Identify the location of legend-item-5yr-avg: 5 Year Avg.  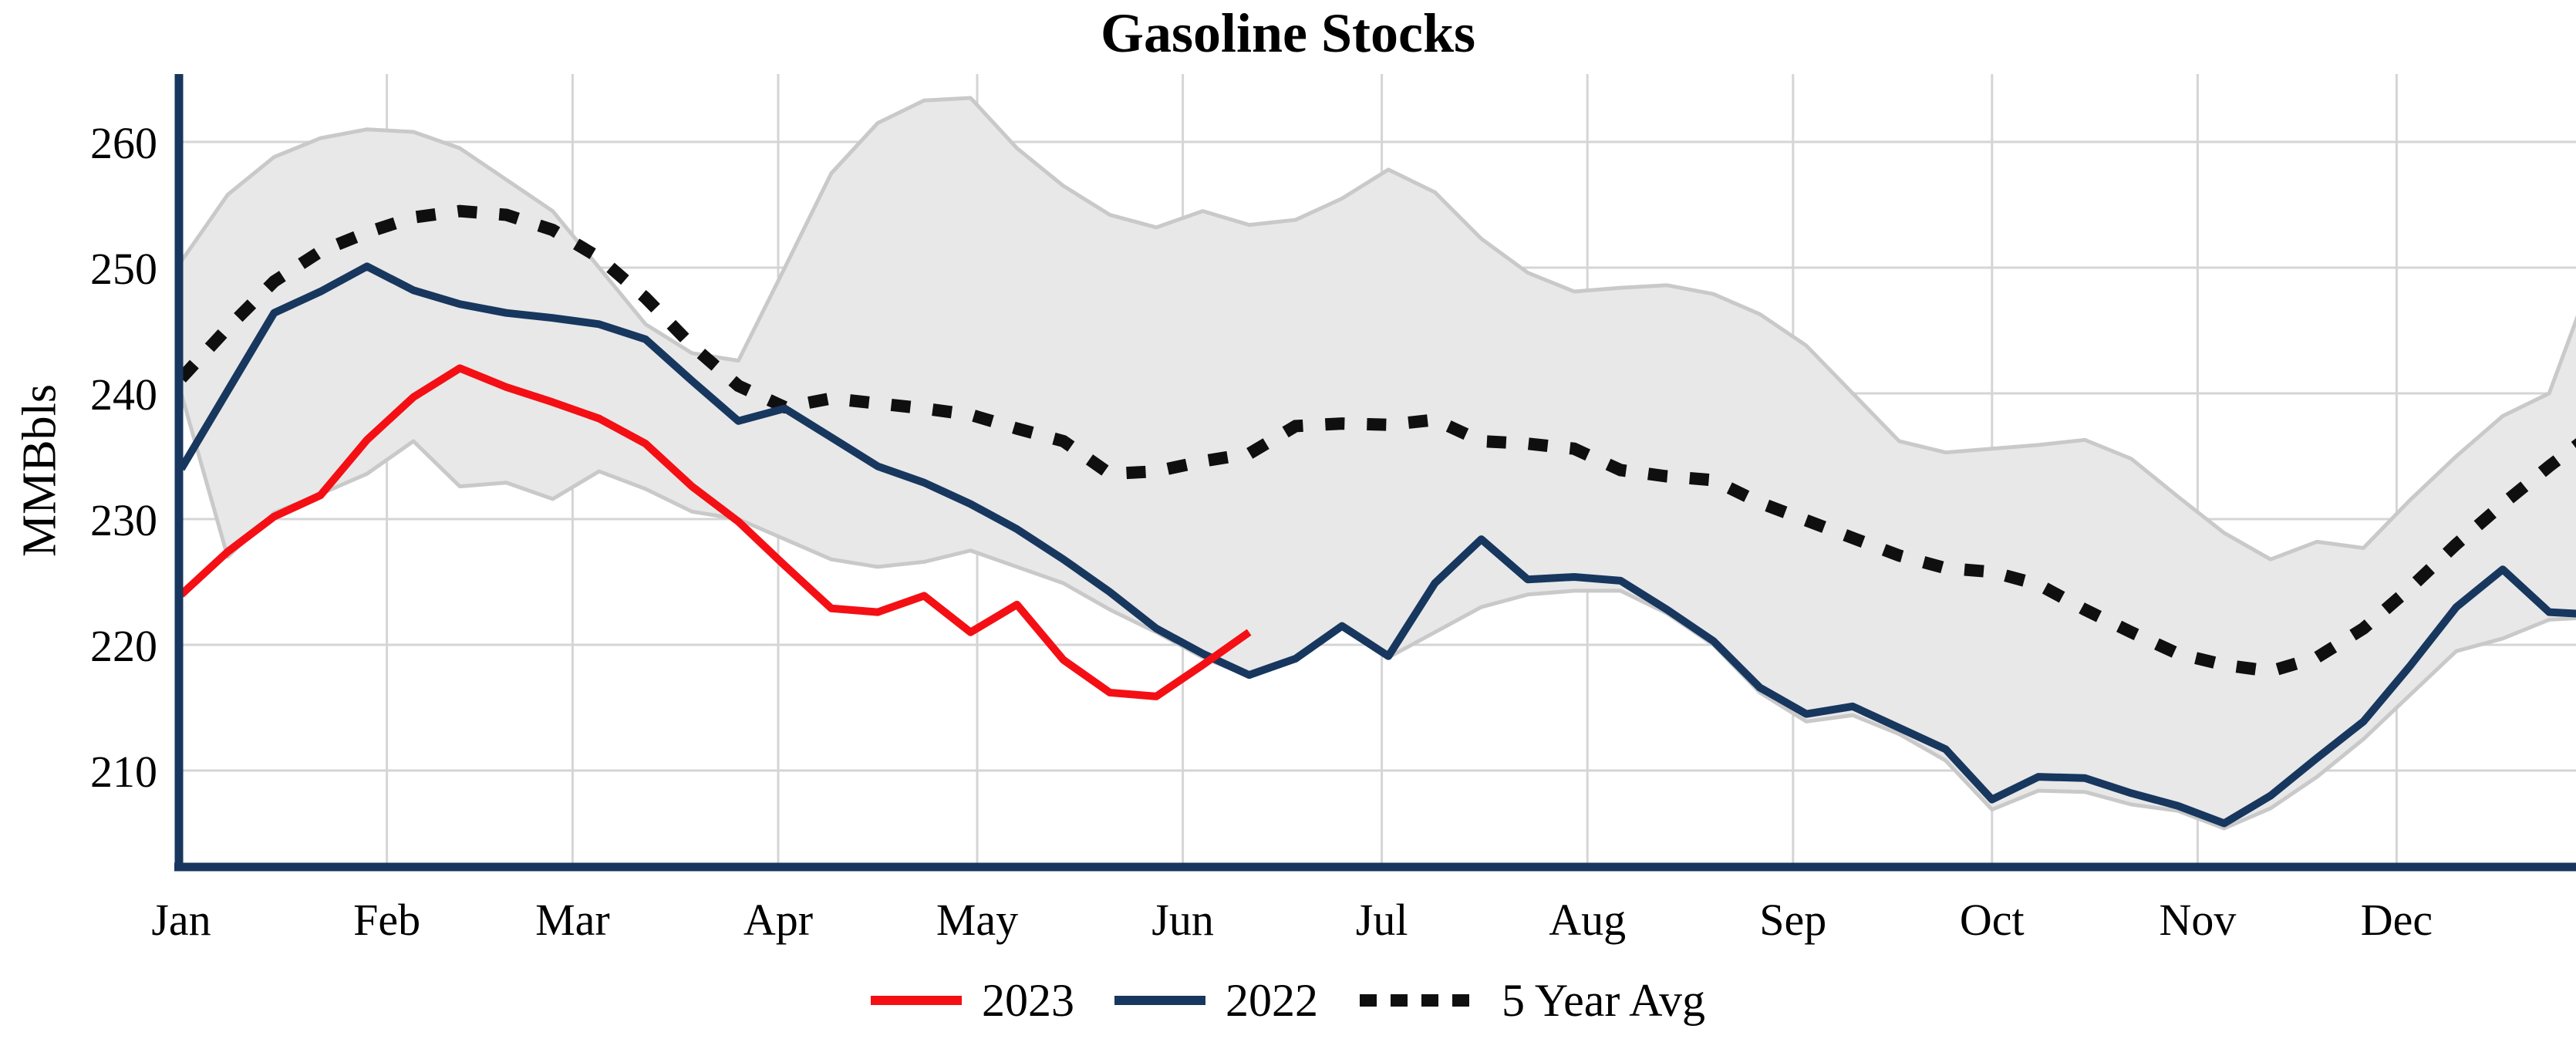
(1531, 1000).